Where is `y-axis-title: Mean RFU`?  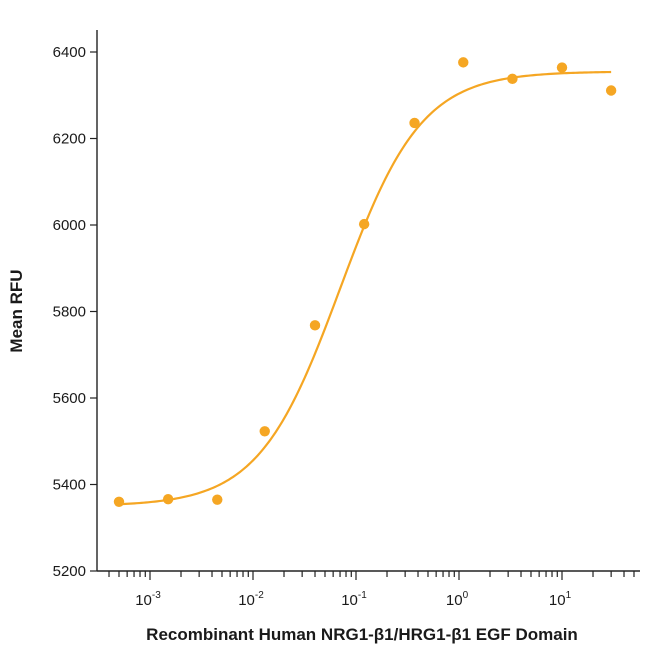
y-axis-title: Mean RFU is located at coordinates (16, 310).